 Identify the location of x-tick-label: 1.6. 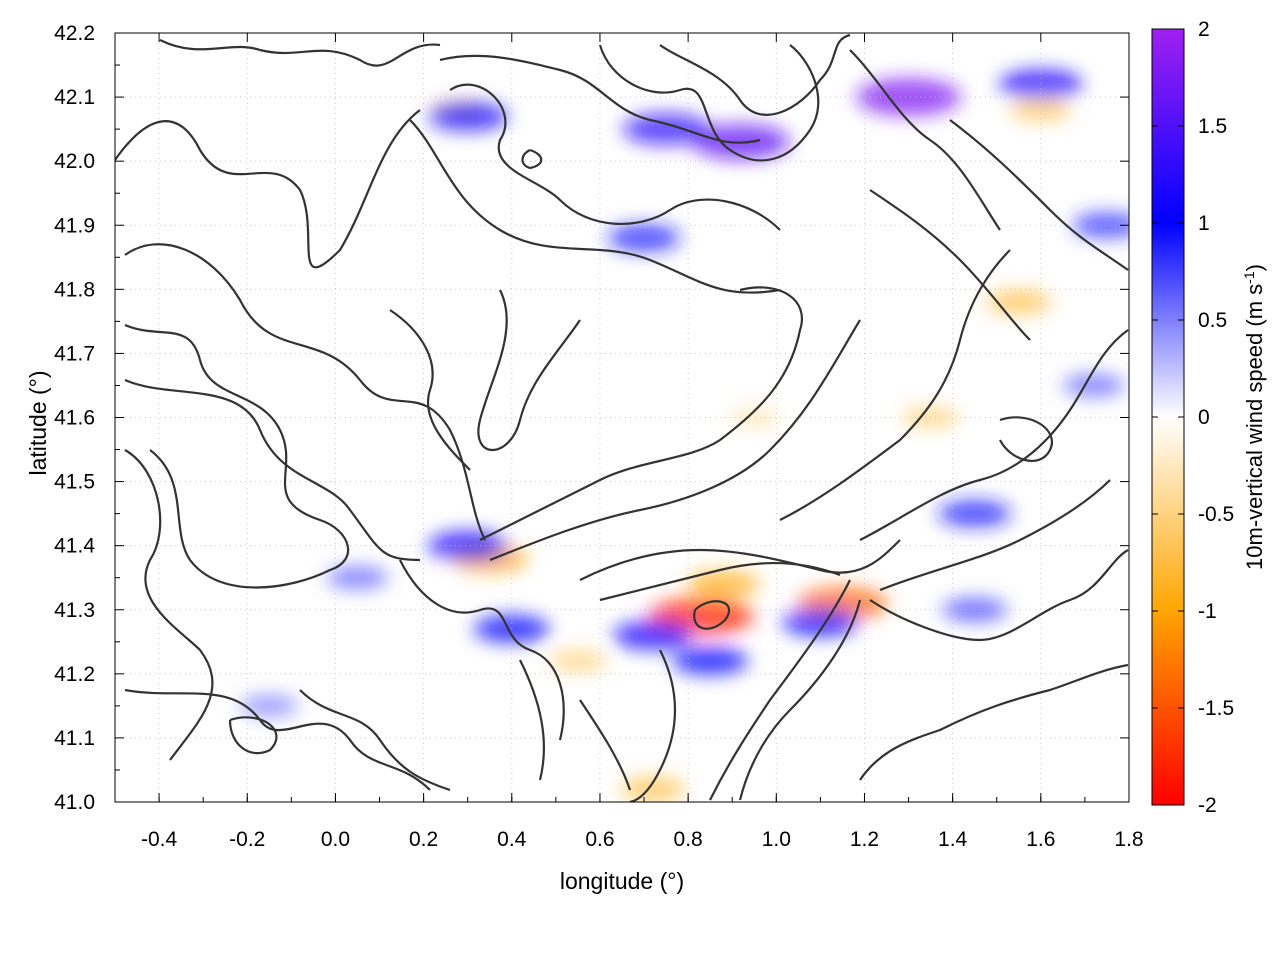
(1040, 839).